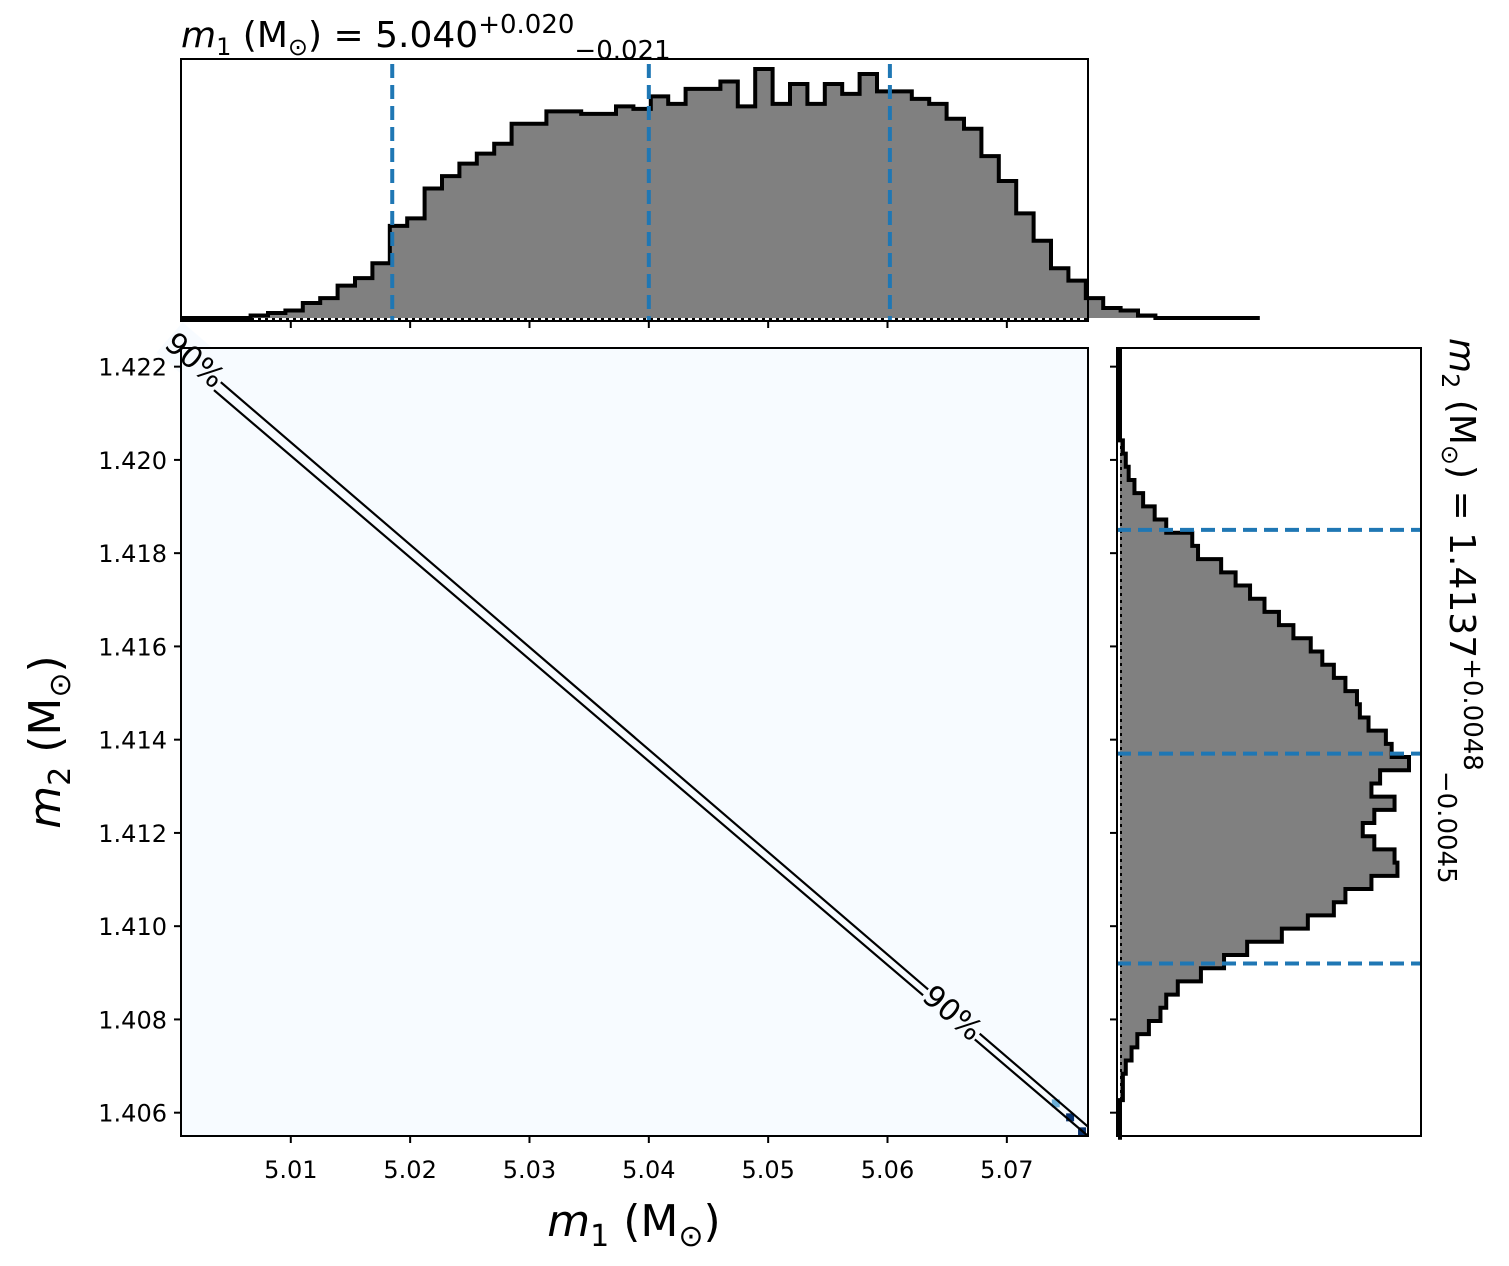 The height and width of the screenshot is (1266, 1509). I want to click on y-tick-label: 1.406, so click(132, 1114).